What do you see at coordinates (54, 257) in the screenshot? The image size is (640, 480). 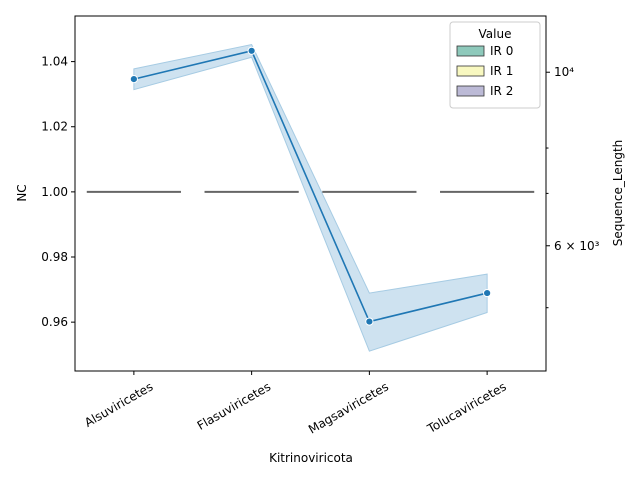 I see `left-y-tick-label: 0.98` at bounding box center [54, 257].